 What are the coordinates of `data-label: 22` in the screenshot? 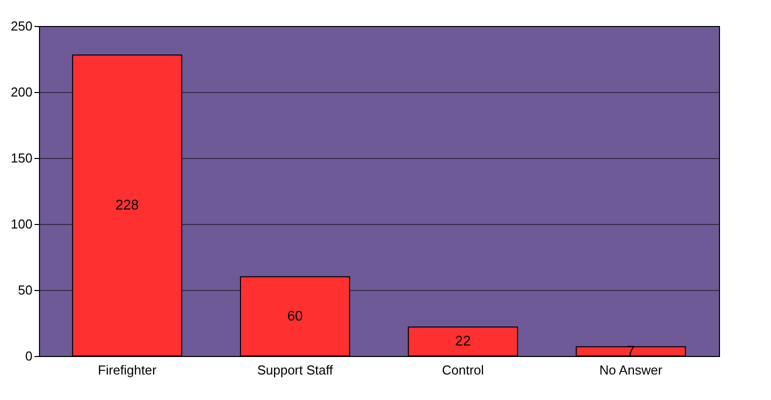 It's located at (463, 340).